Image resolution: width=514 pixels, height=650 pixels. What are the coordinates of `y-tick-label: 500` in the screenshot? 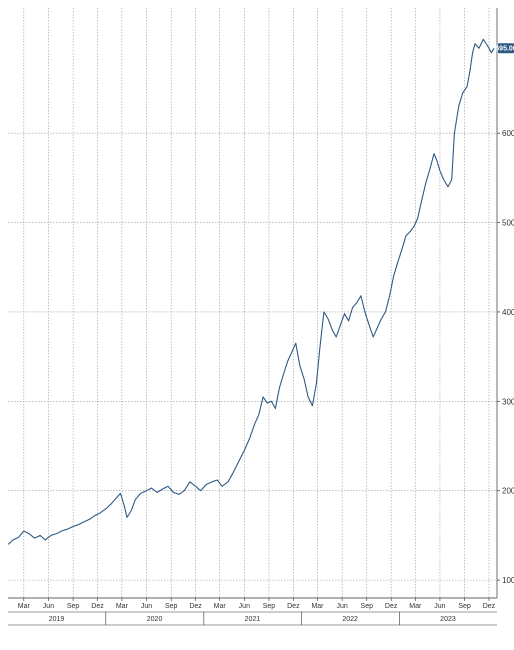 It's located at (508, 223).